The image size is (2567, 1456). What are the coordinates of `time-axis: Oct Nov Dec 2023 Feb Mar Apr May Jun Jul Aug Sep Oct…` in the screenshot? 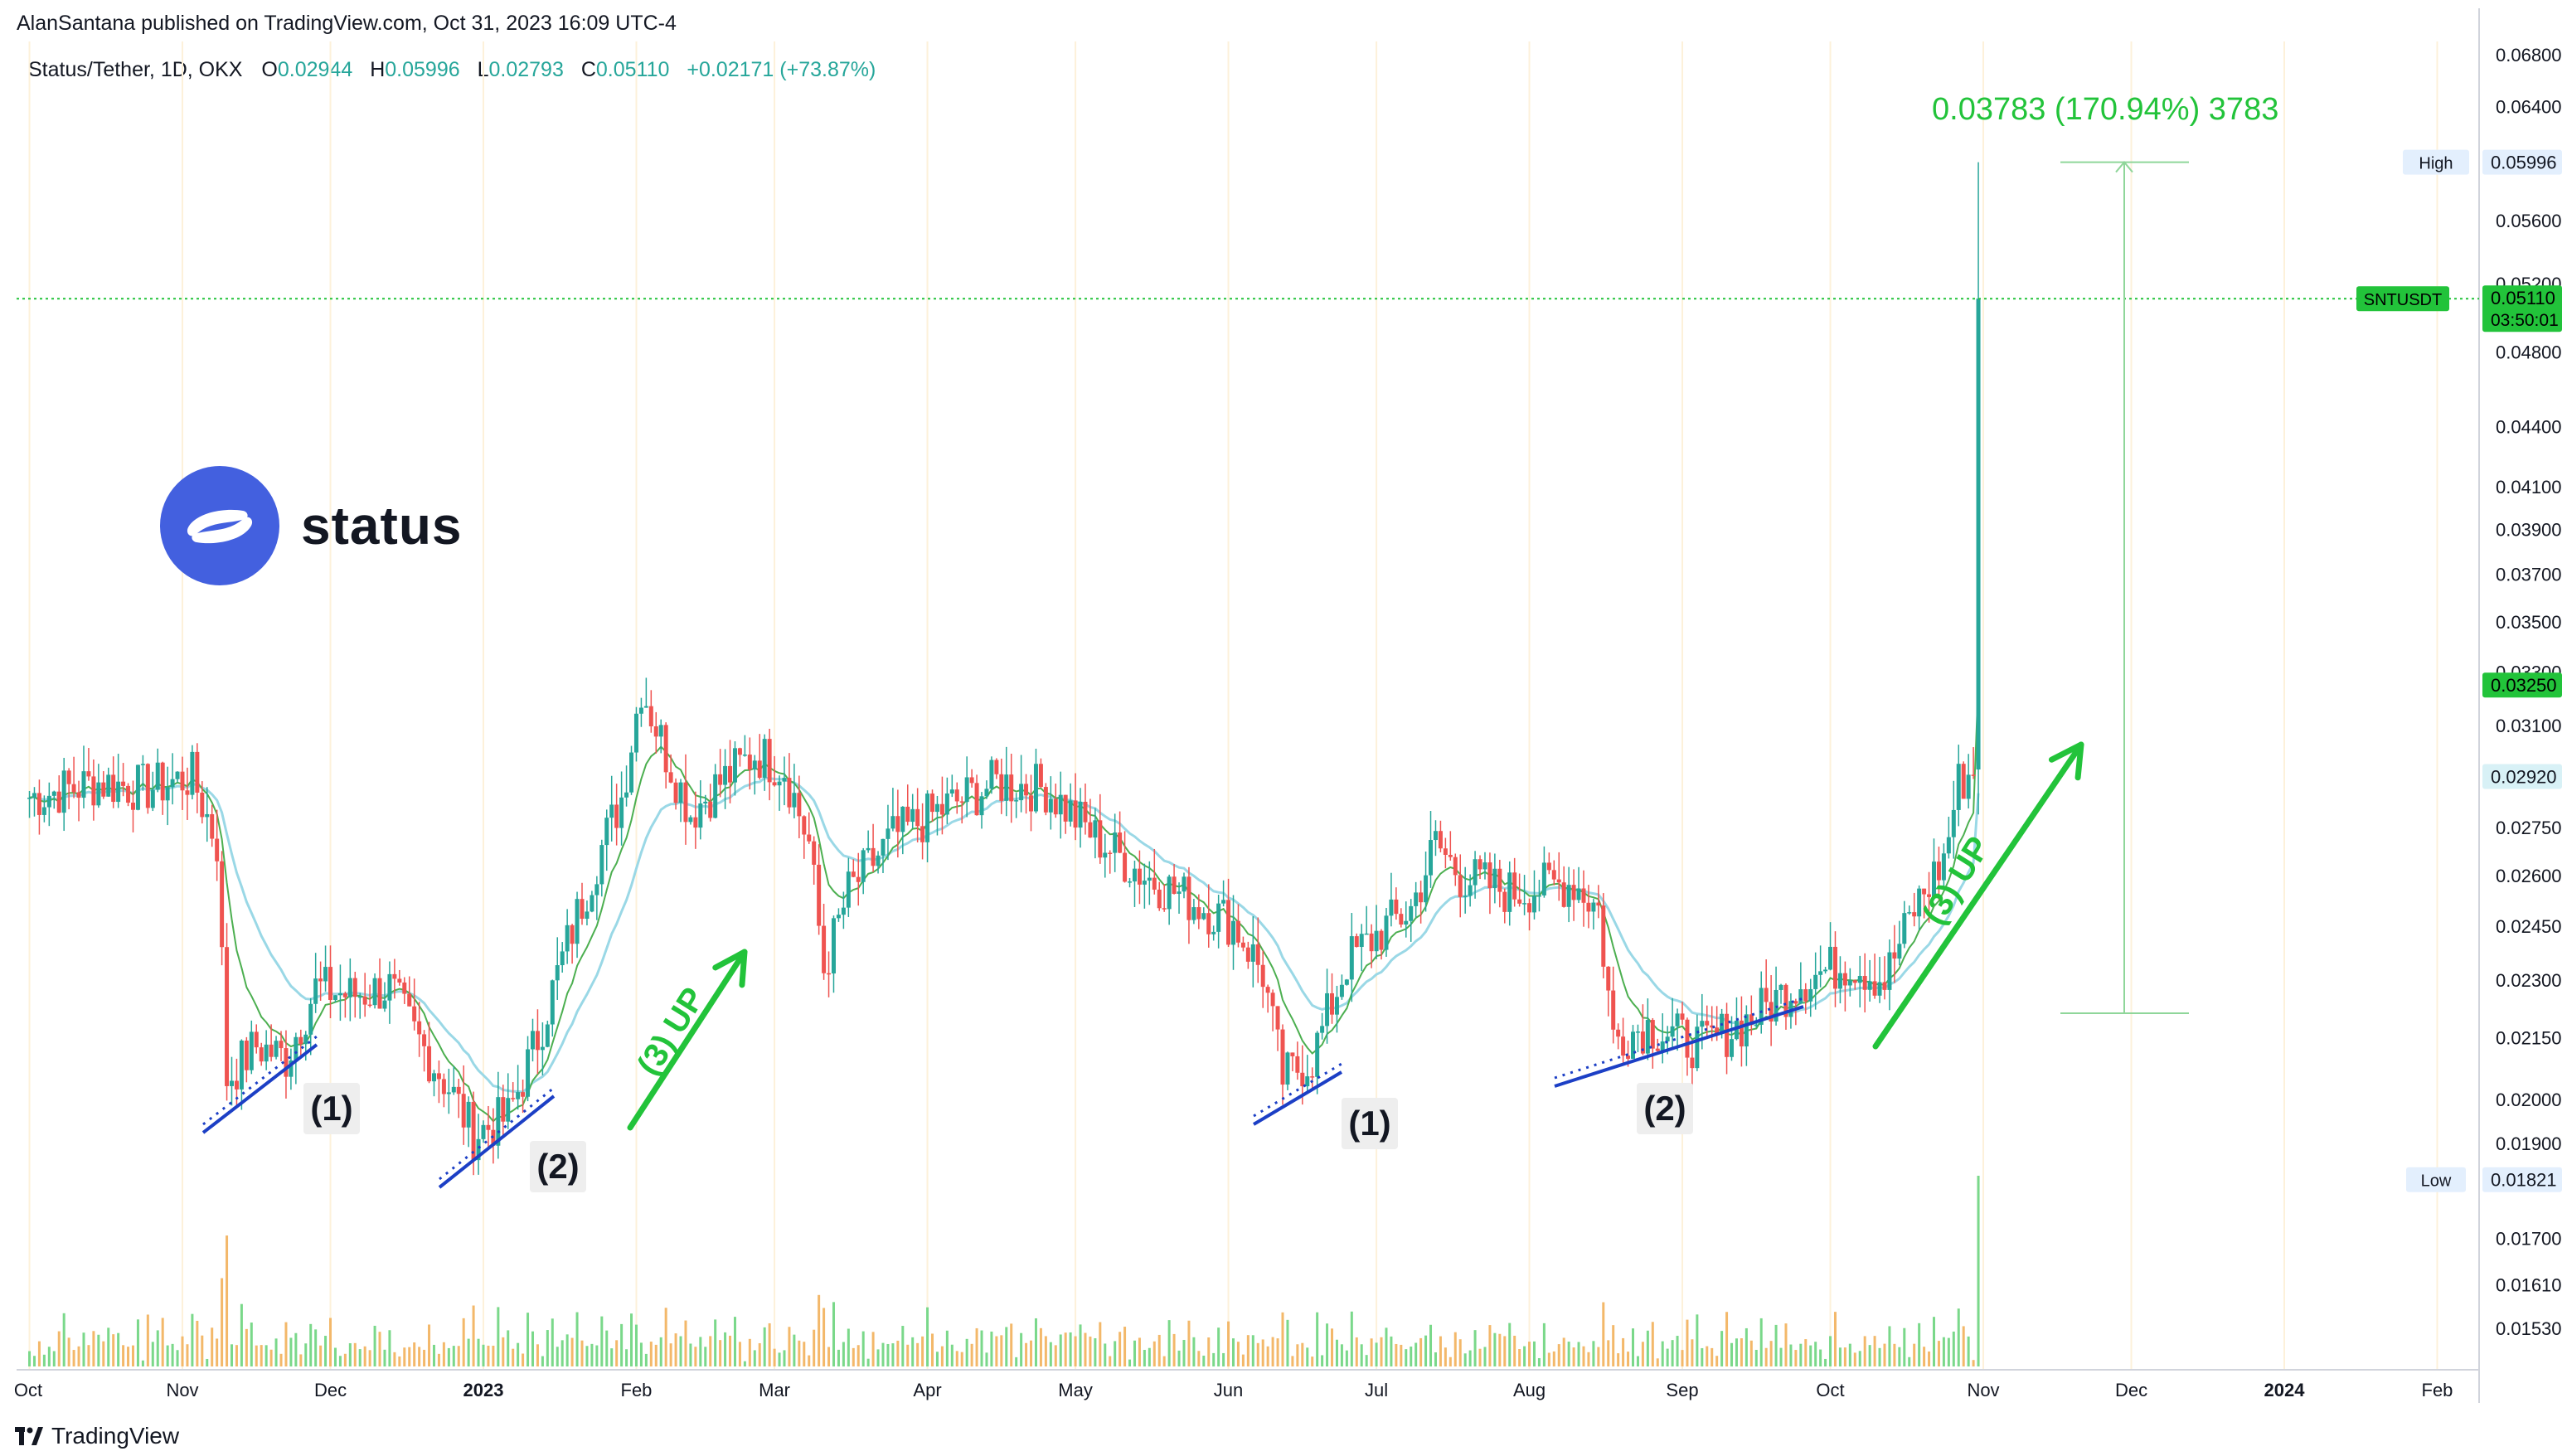 It's located at (1233, 1390).